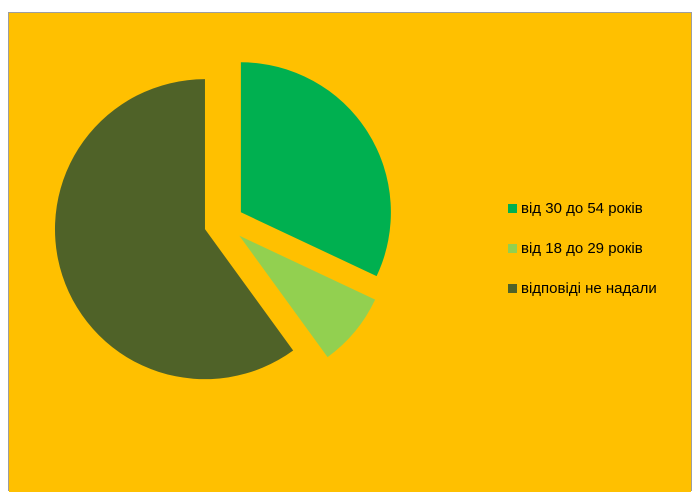 This screenshot has height=493, width=694. I want to click on legend-item-2: від 18 до 29 років, so click(601, 249).